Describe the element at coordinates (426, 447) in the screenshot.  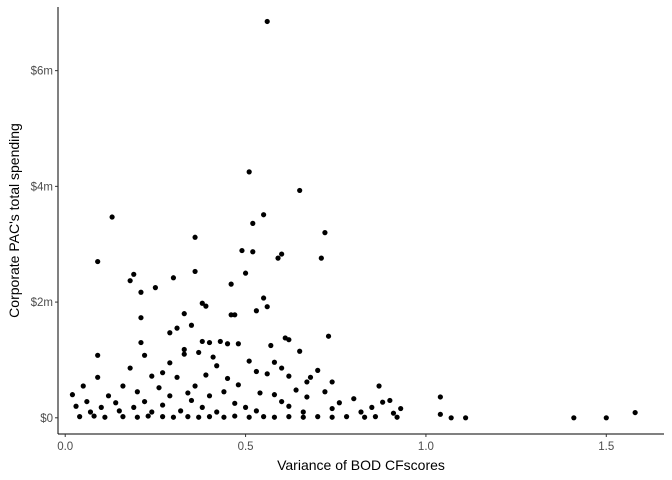
I see `x-tick-label: 1.0` at that location.